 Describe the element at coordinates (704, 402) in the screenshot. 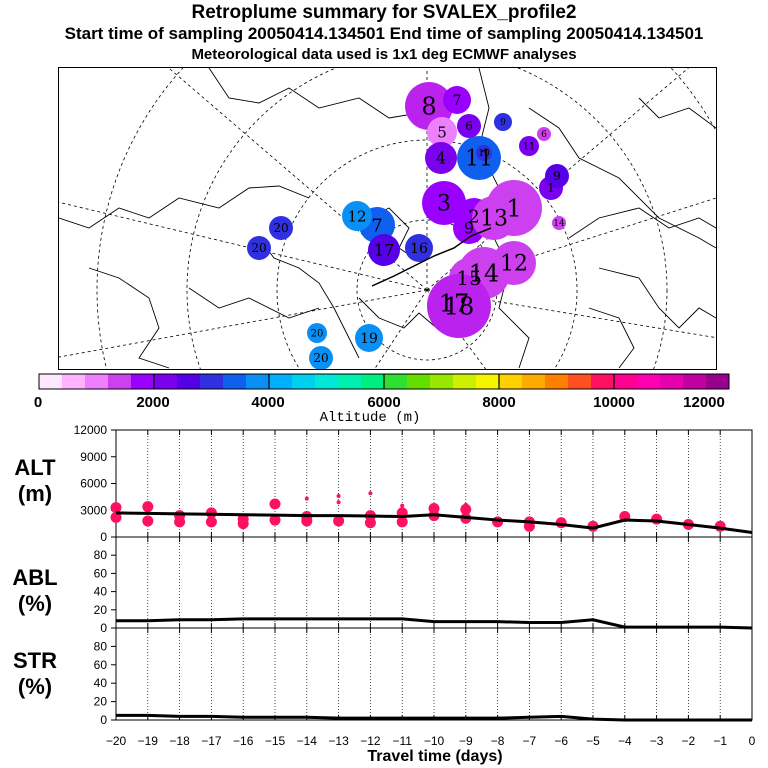

I see `colorbar-tick-label: 12000` at that location.